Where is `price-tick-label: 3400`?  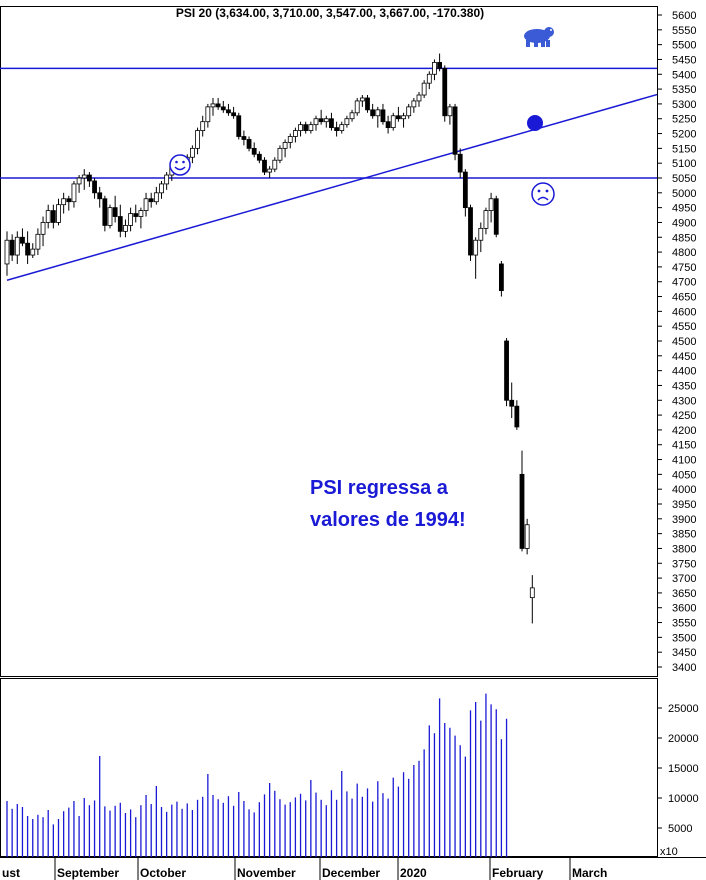
price-tick-label: 3400 is located at coordinates (684, 668).